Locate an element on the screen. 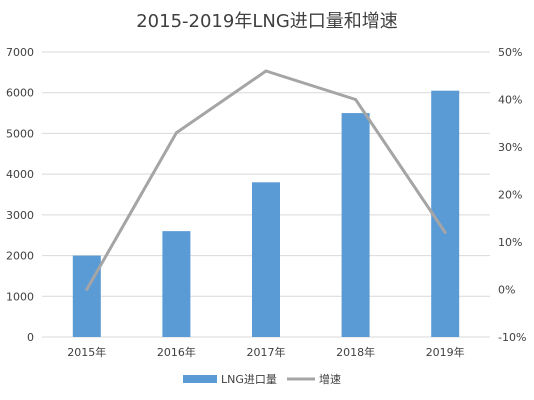  left-axis-tick-label: 5000 is located at coordinates (20, 133).